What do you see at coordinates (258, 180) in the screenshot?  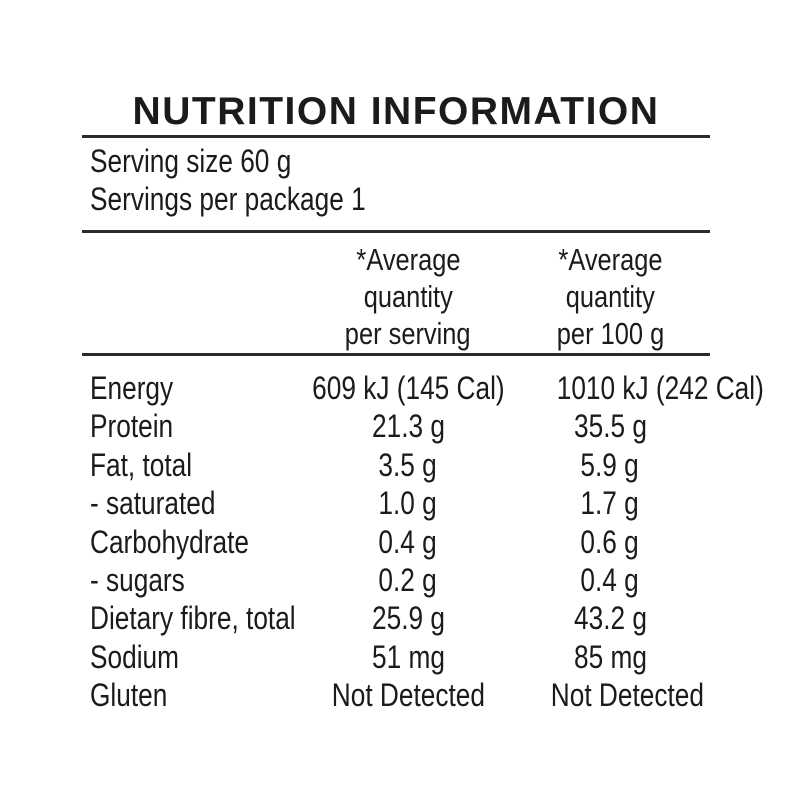 I see `serving-info: Serving size 60 g Servings per package 1` at bounding box center [258, 180].